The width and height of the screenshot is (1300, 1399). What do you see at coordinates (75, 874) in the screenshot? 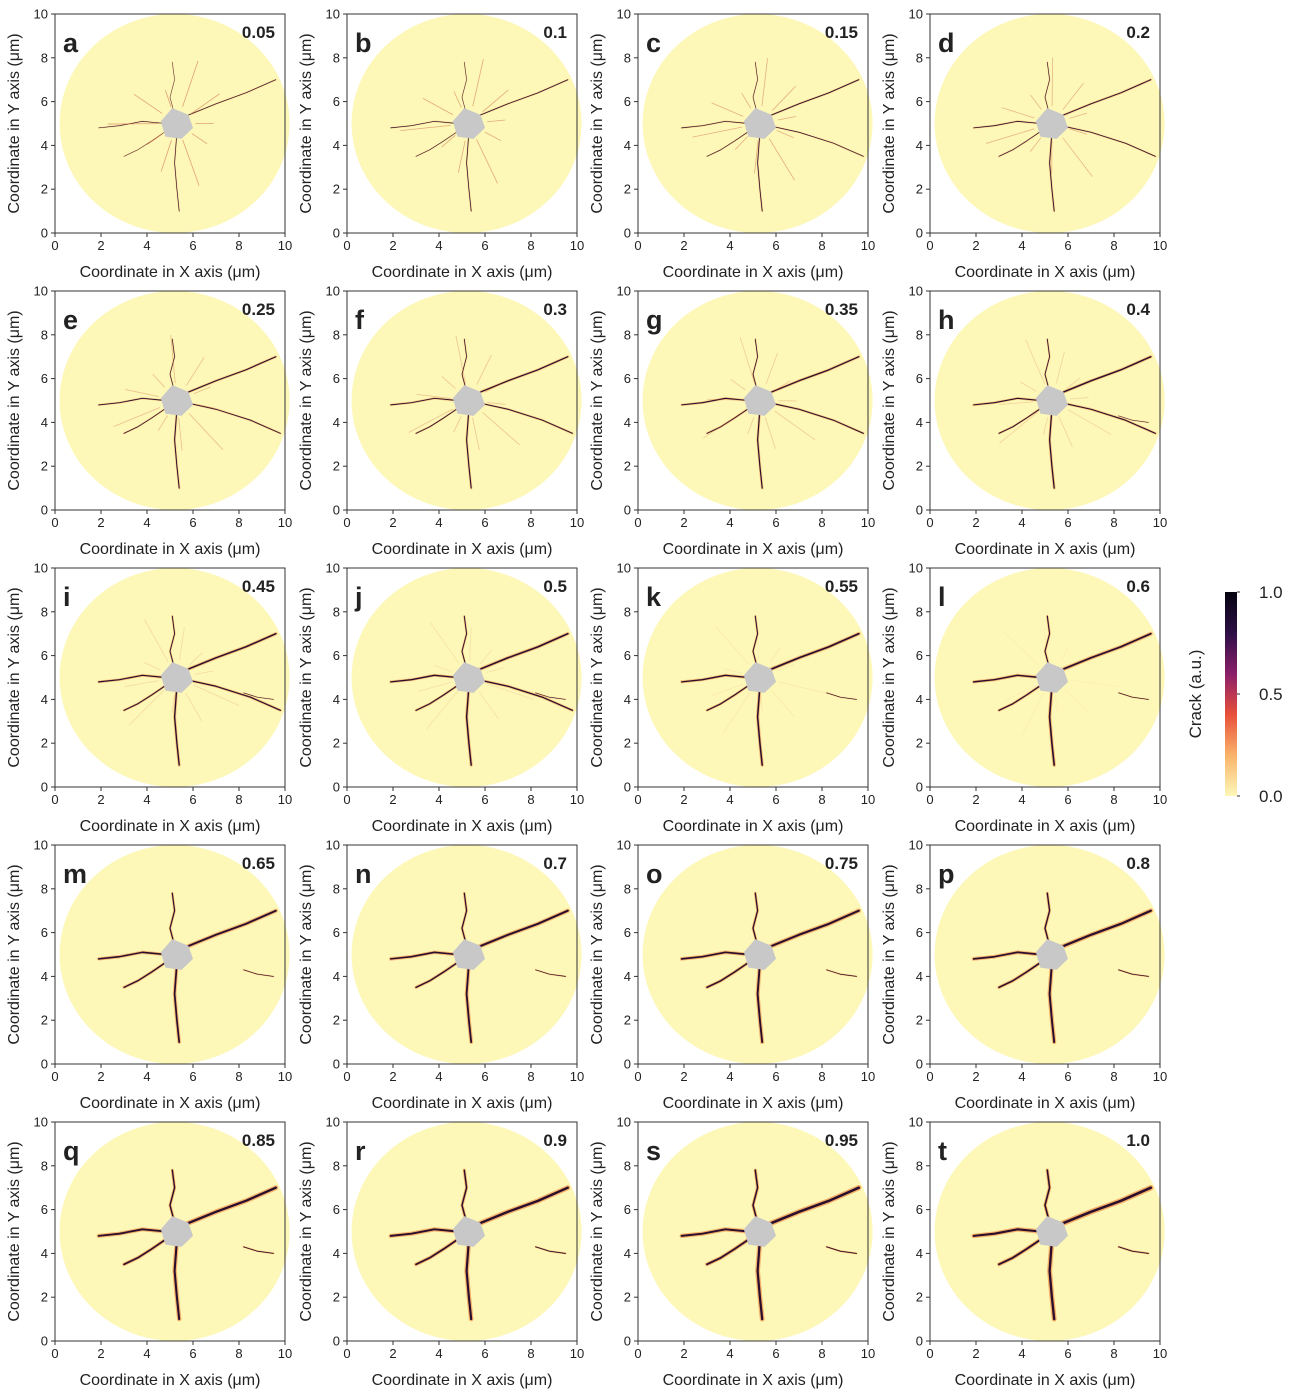
I see `panel-letter: m` at bounding box center [75, 874].